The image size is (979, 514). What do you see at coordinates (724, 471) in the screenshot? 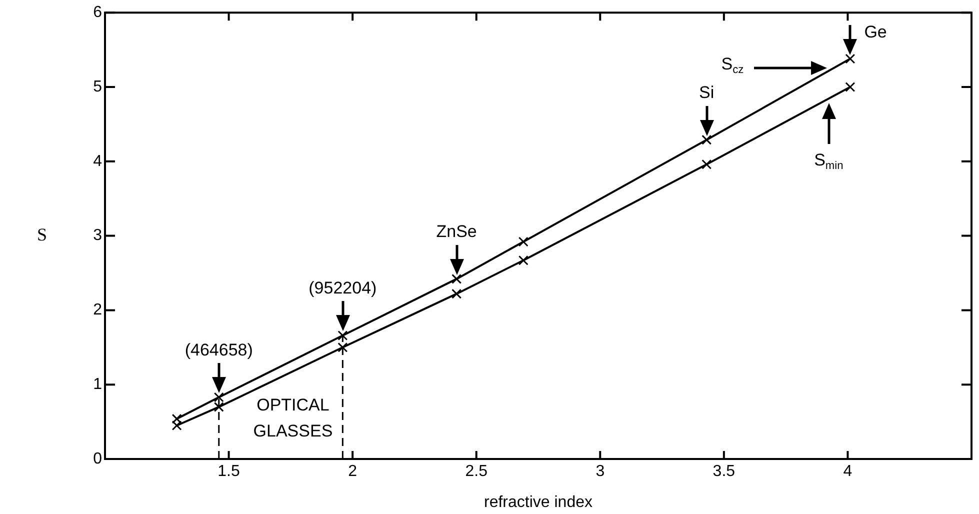
I see `x-tick-label: 3.5` at bounding box center [724, 471].